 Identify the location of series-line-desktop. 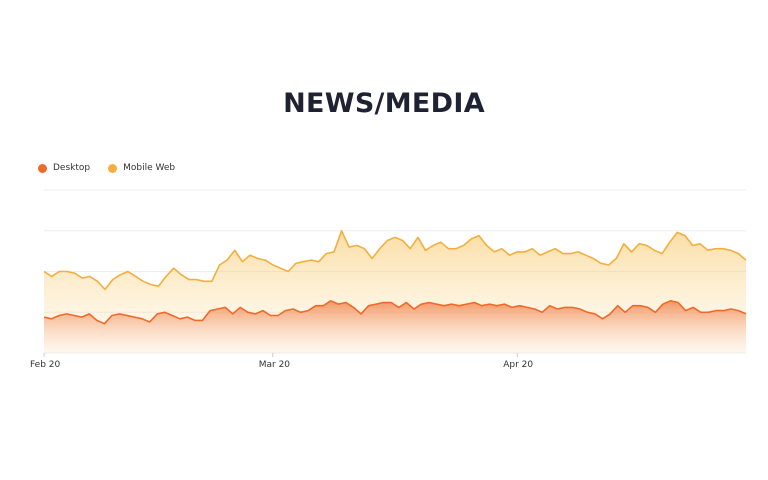
(395, 312).